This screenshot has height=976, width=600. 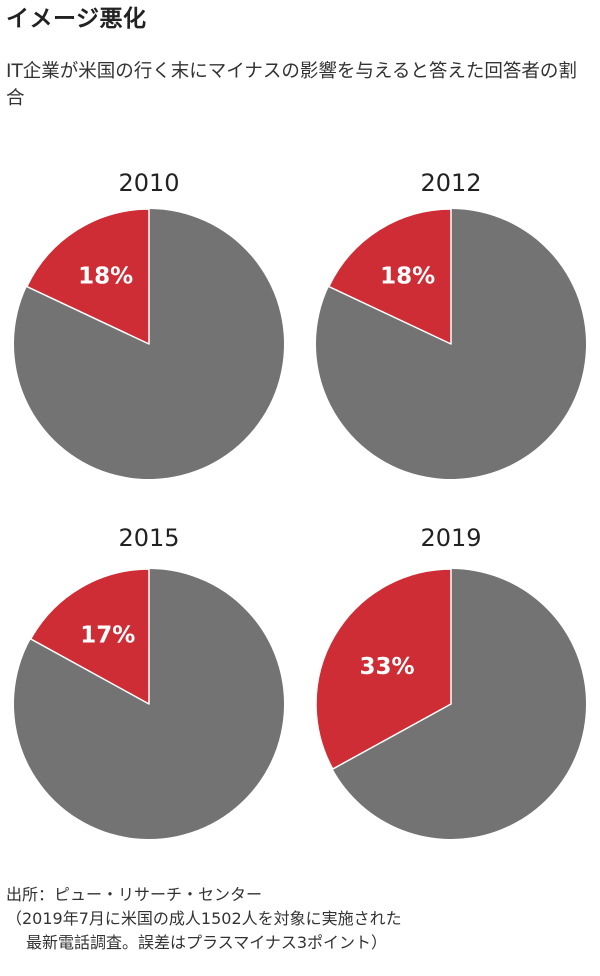 I want to click on data-label-2010: 18%, so click(x=105, y=277).